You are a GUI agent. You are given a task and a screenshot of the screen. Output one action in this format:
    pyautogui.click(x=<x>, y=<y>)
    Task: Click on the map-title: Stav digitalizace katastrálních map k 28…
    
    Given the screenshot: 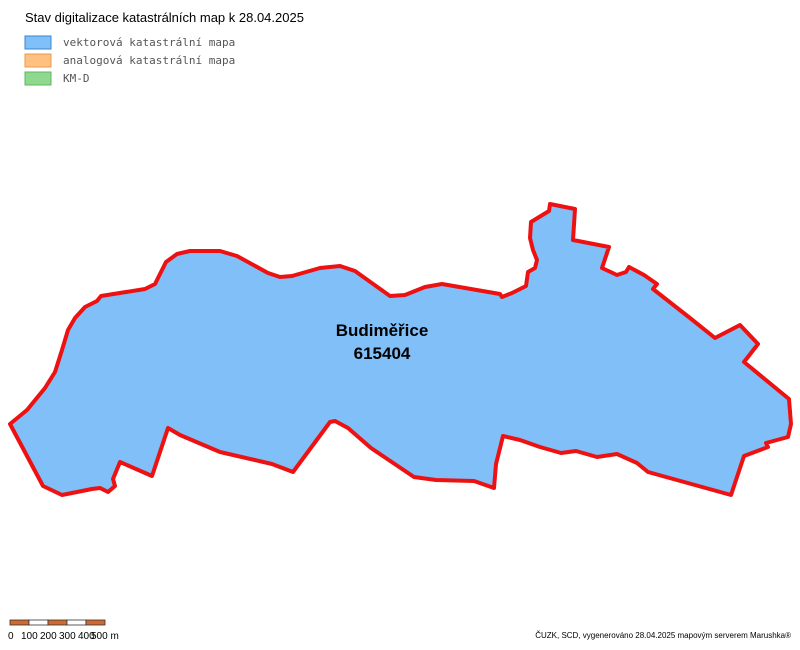 What is the action you would take?
    pyautogui.click(x=164, y=17)
    